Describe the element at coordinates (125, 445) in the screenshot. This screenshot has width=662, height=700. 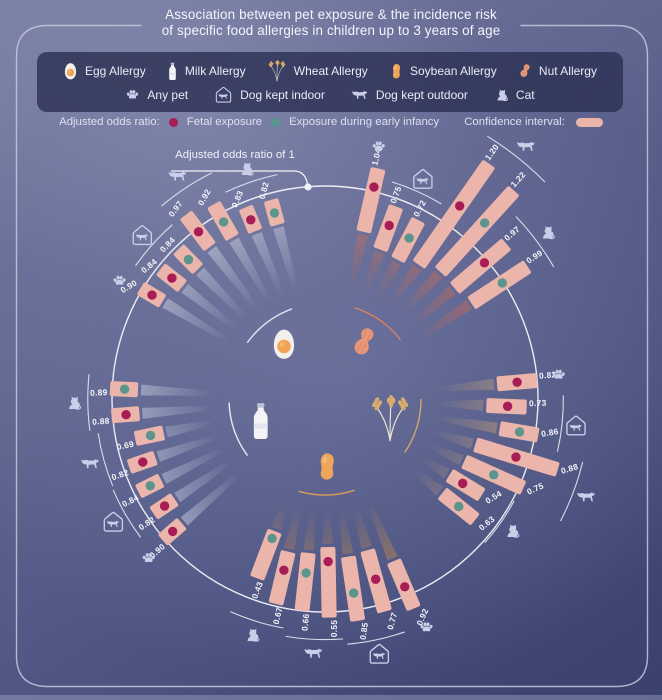
I see `or-label: 0.69` at that location.